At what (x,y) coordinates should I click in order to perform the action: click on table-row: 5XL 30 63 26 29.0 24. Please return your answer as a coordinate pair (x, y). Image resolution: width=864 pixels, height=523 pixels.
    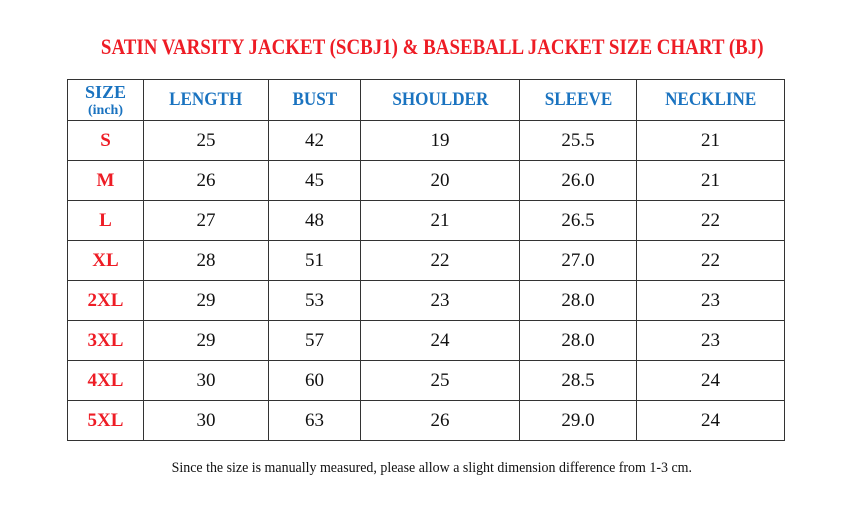
    Looking at the image, I should click on (426, 420).